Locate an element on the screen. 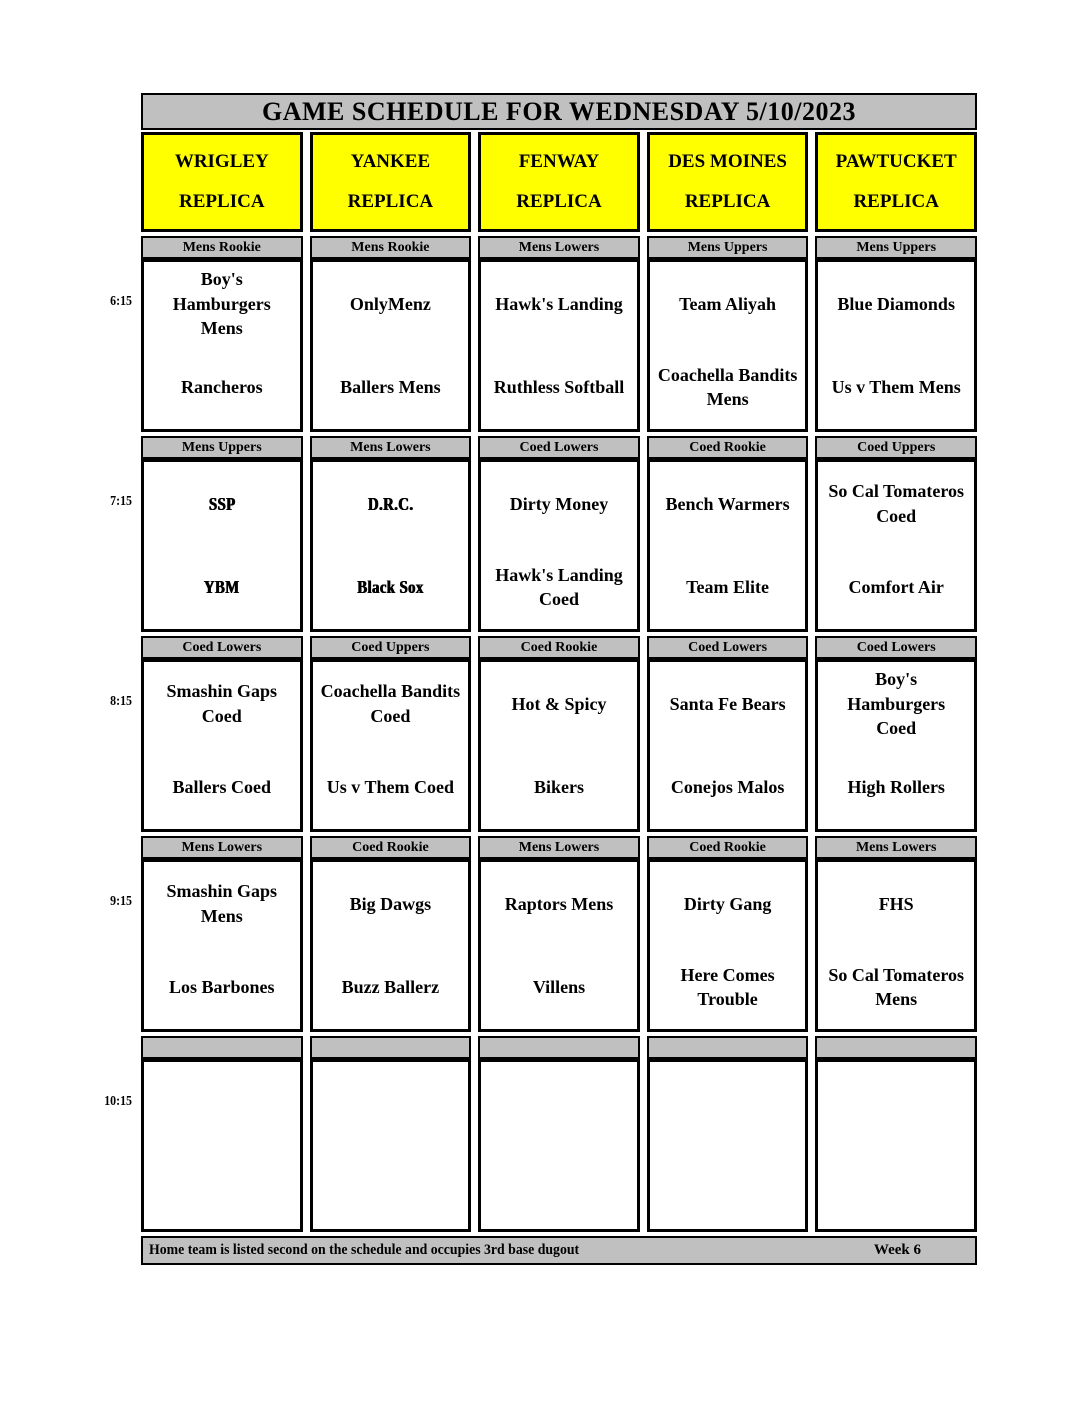  home-team-slot: Us v Them Mens is located at coordinates (896, 388).